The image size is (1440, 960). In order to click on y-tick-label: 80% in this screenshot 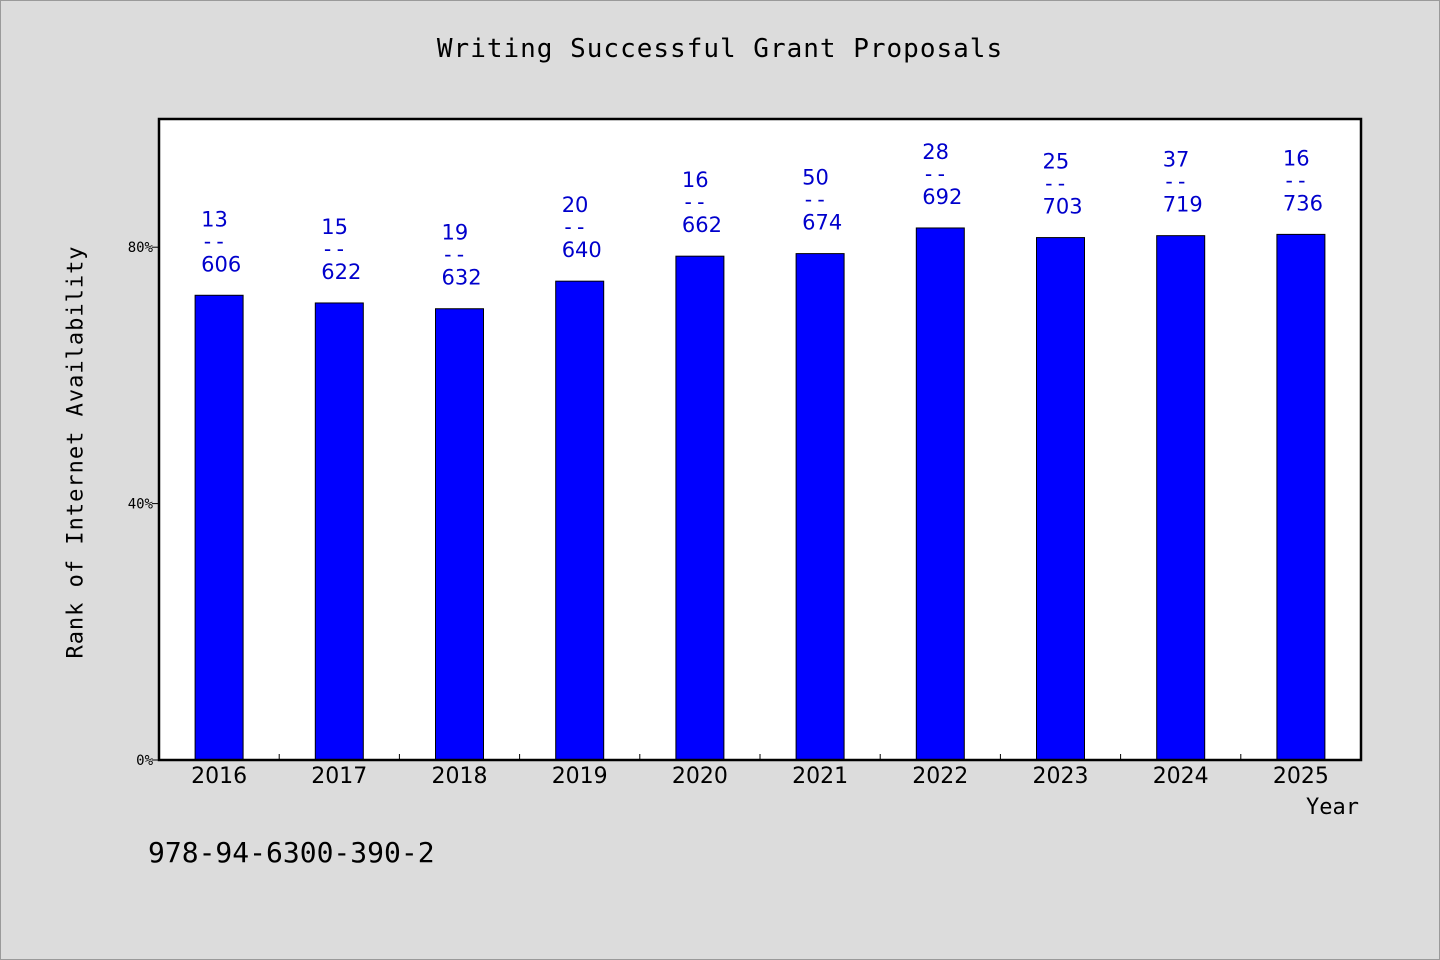, I will do `click(141, 248)`.